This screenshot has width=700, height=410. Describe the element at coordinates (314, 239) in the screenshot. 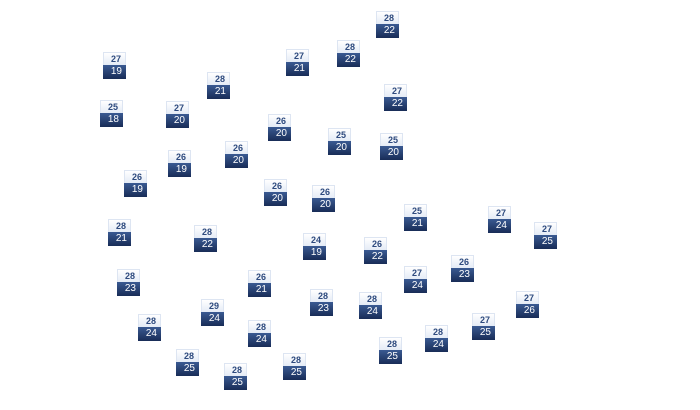

I see `high-temperature: 24` at that location.